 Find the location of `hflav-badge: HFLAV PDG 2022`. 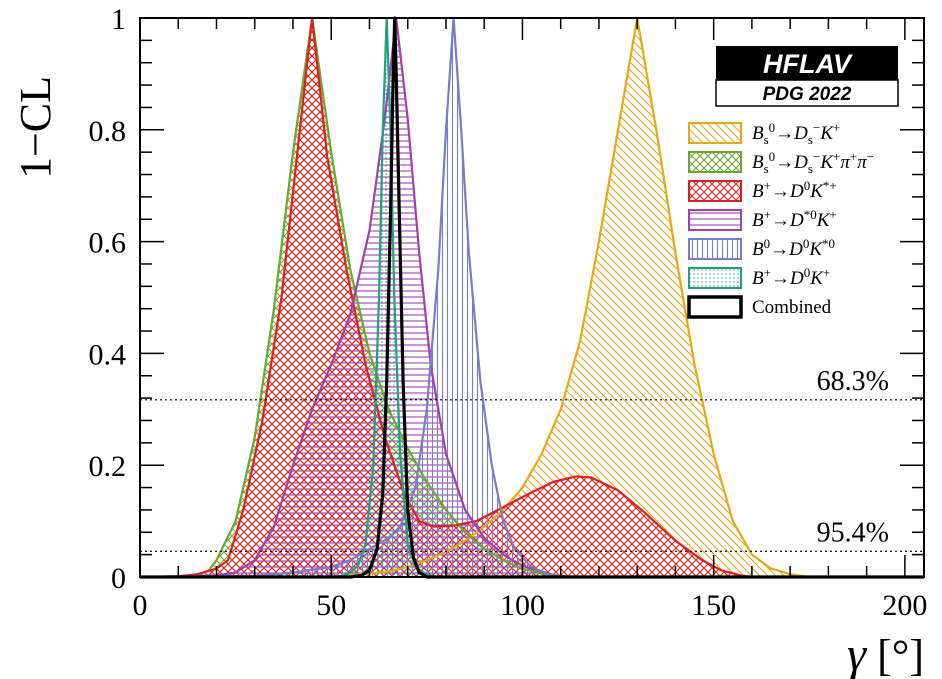

hflav-badge: HFLAV PDG 2022 is located at coordinates (807, 76).